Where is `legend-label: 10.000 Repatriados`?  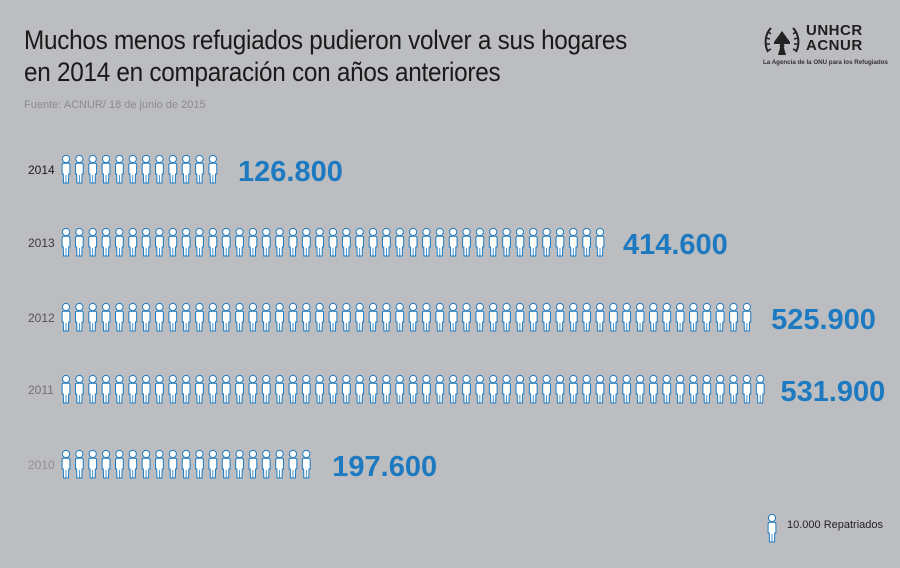
legend-label: 10.000 Repatriados is located at coordinates (835, 525).